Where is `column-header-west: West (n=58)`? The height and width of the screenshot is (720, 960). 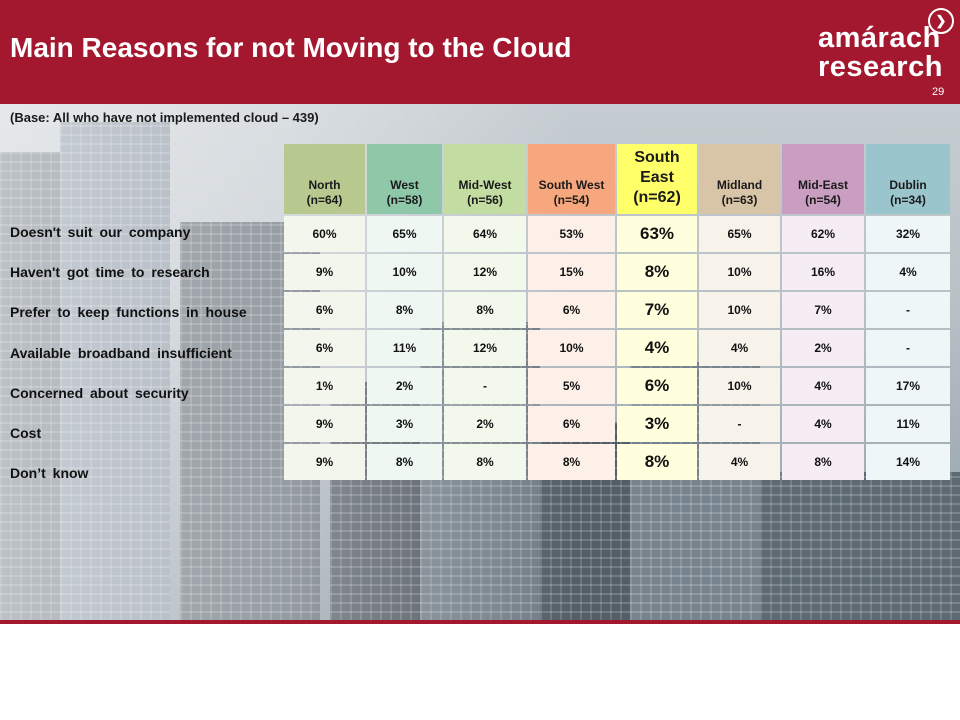
column-header-west: West (n=58) is located at coordinates (404, 179).